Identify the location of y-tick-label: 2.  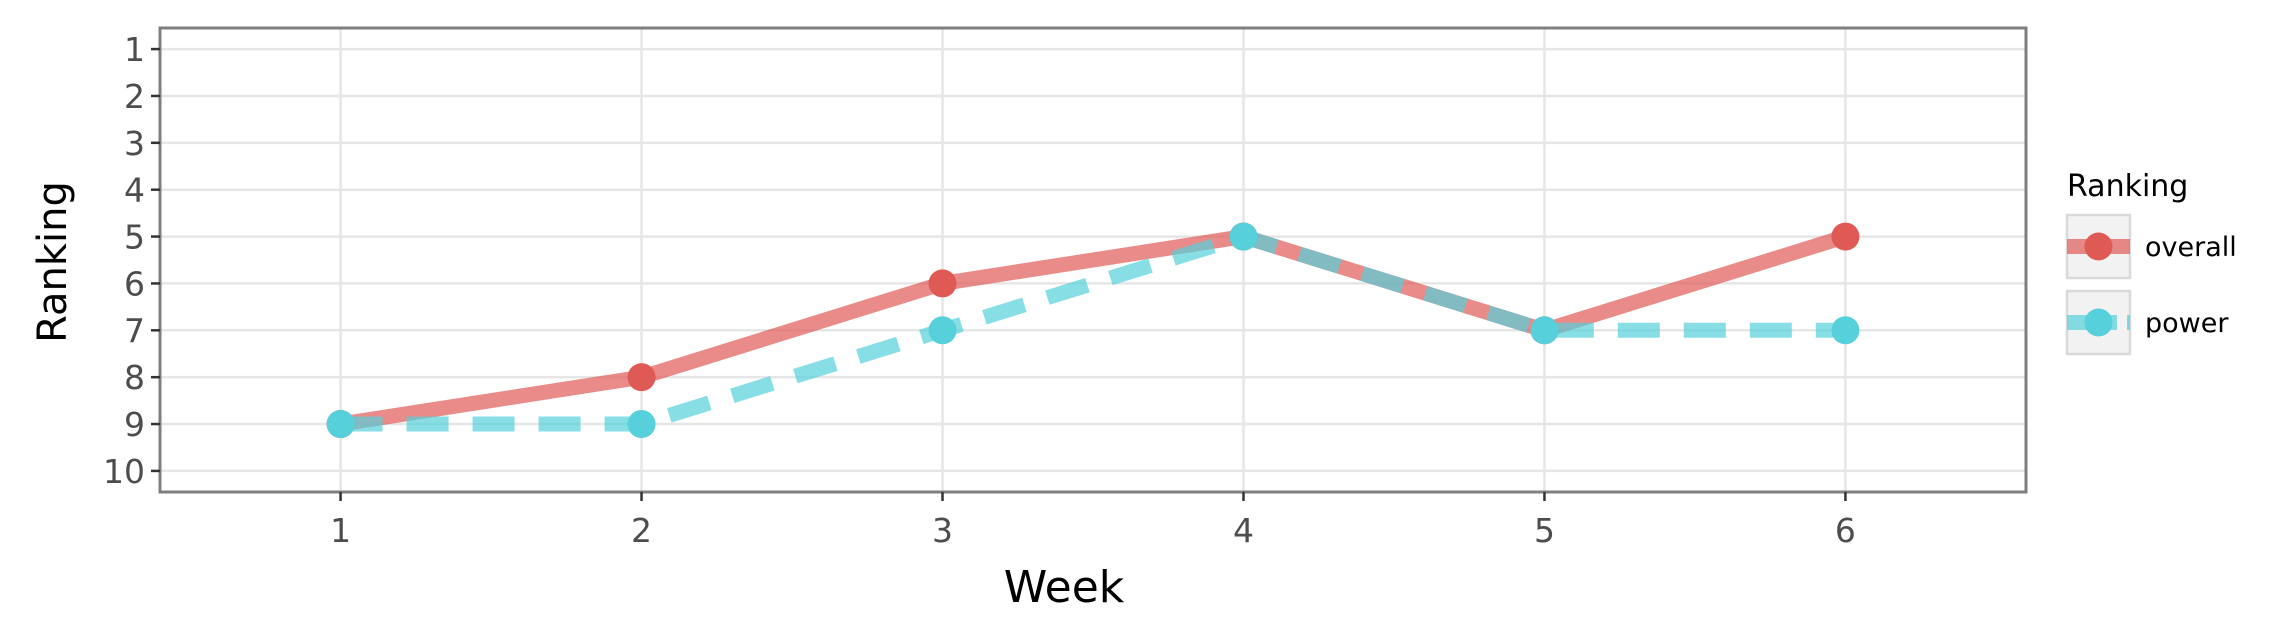
(134, 96).